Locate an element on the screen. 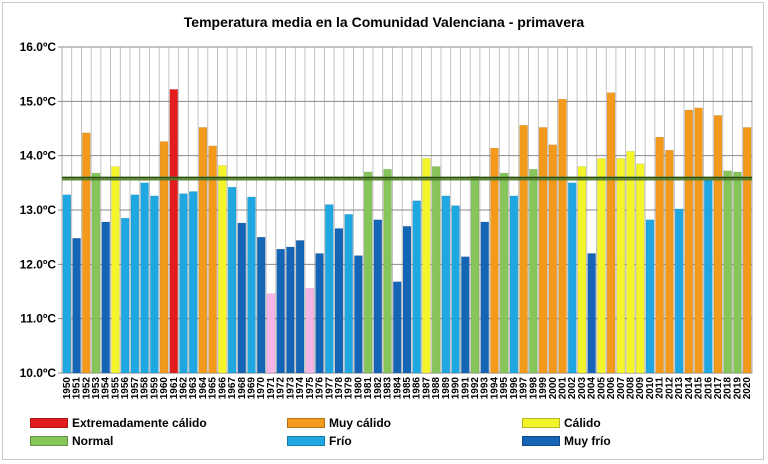 The height and width of the screenshot is (464, 768). x-tick-label: 1998 is located at coordinates (533, 388).